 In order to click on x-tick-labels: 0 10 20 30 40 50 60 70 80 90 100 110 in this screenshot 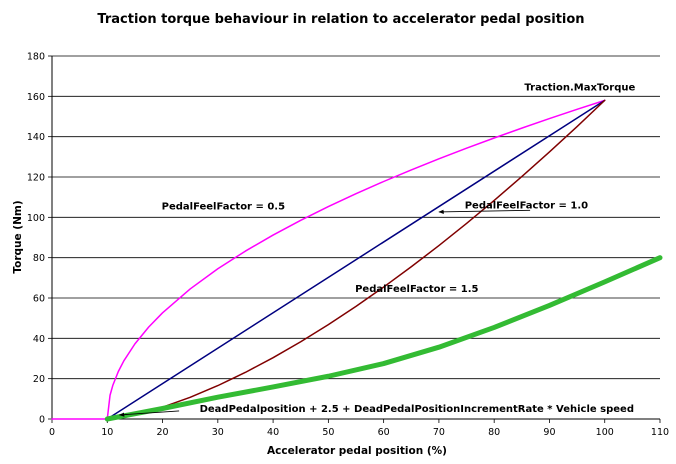, I will do `click(359, 432)`.